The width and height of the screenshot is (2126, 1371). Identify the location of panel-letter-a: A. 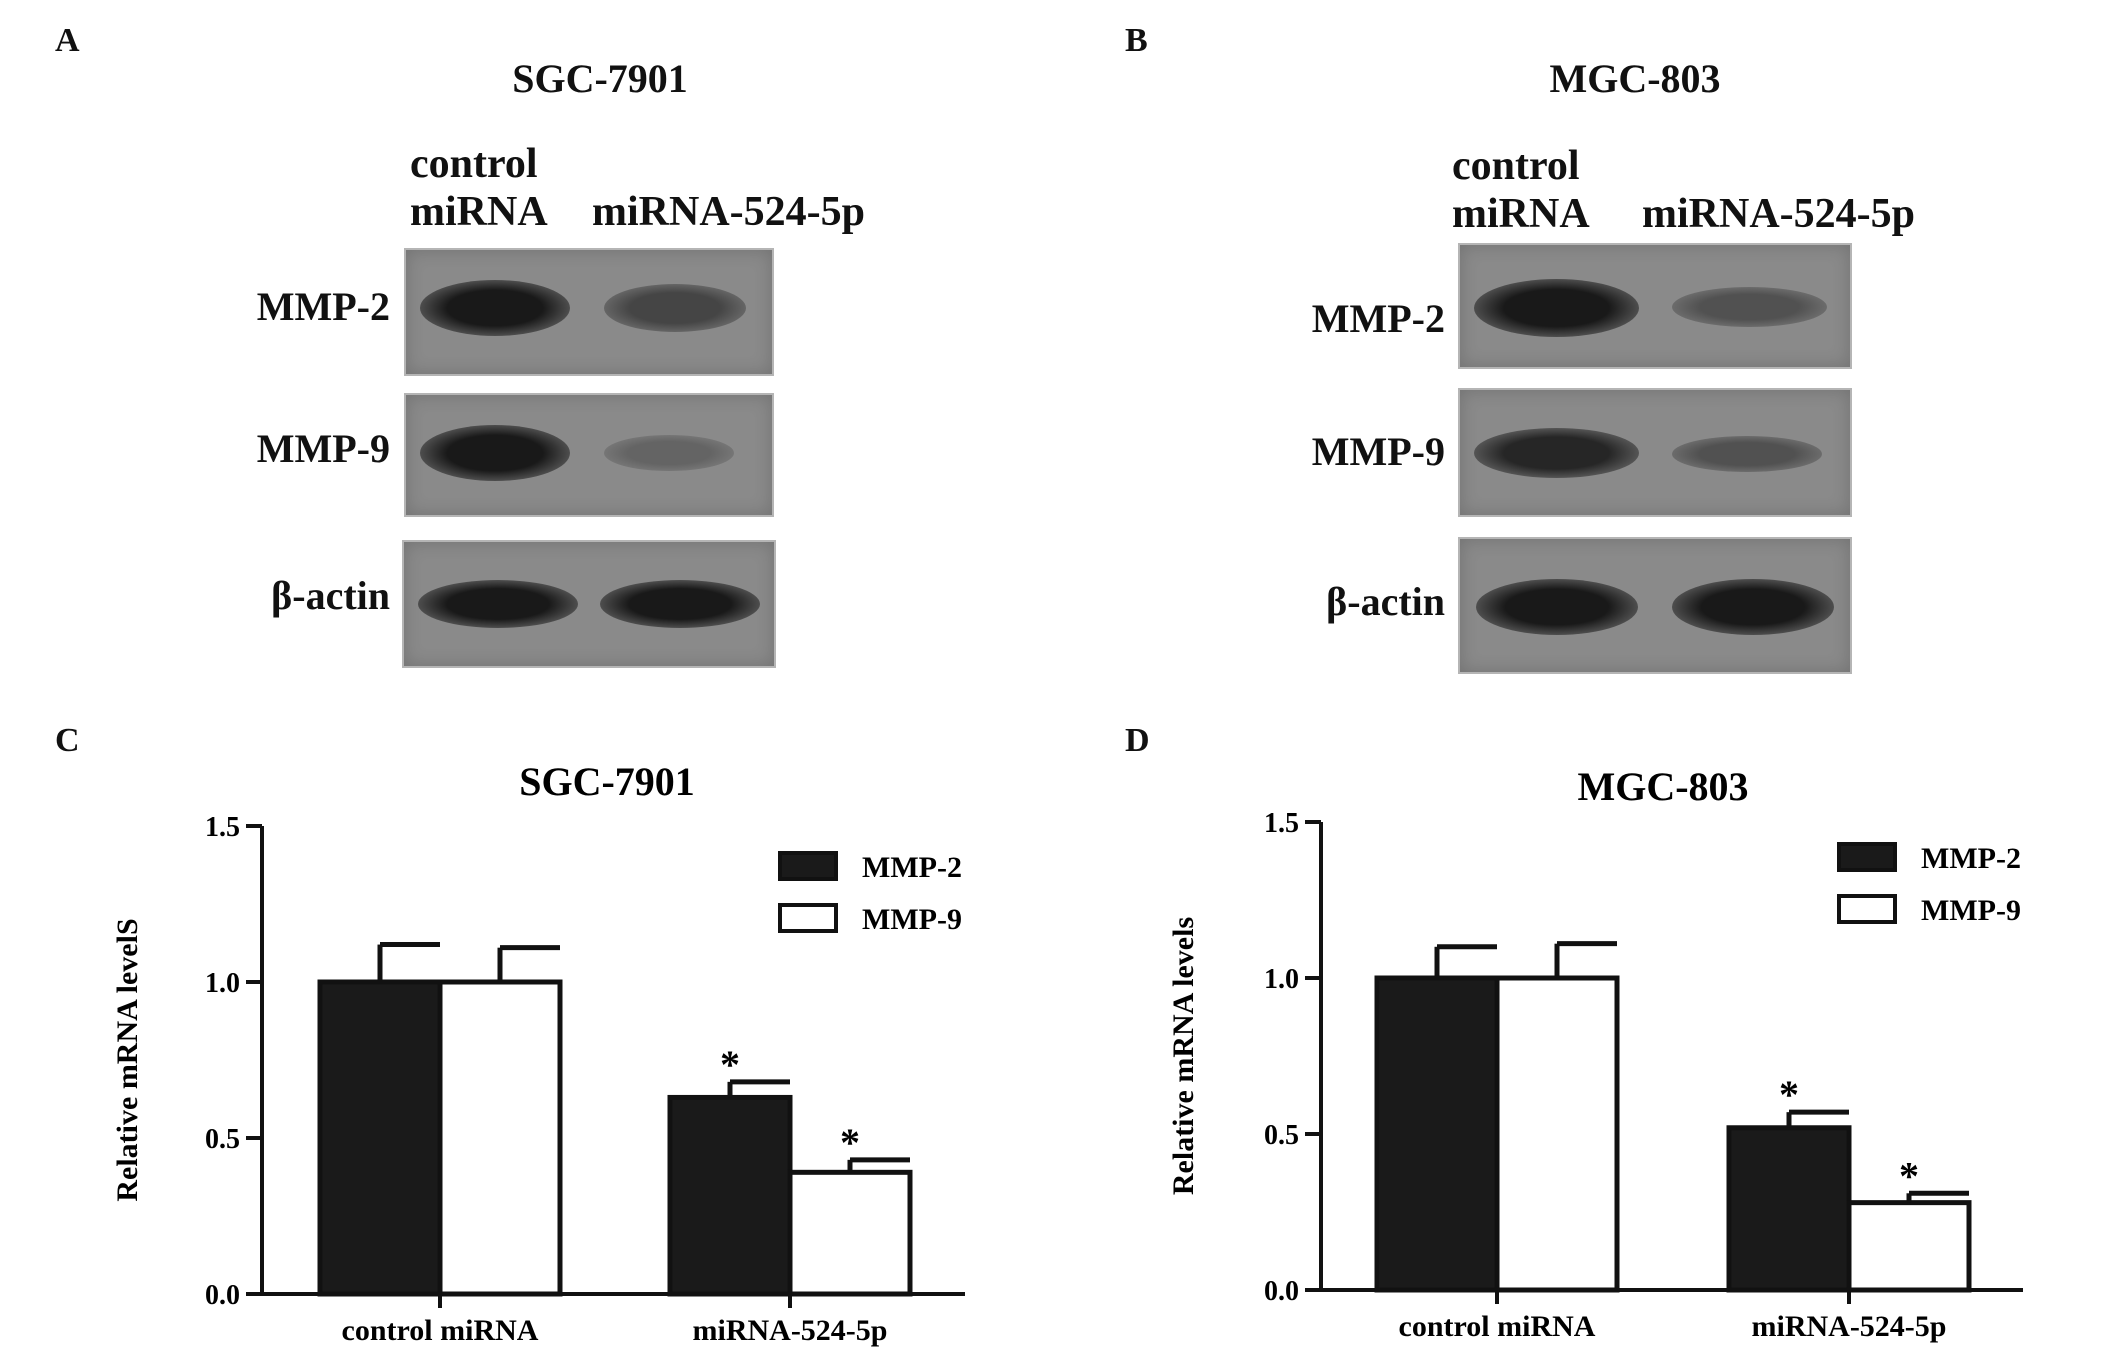
(67, 40).